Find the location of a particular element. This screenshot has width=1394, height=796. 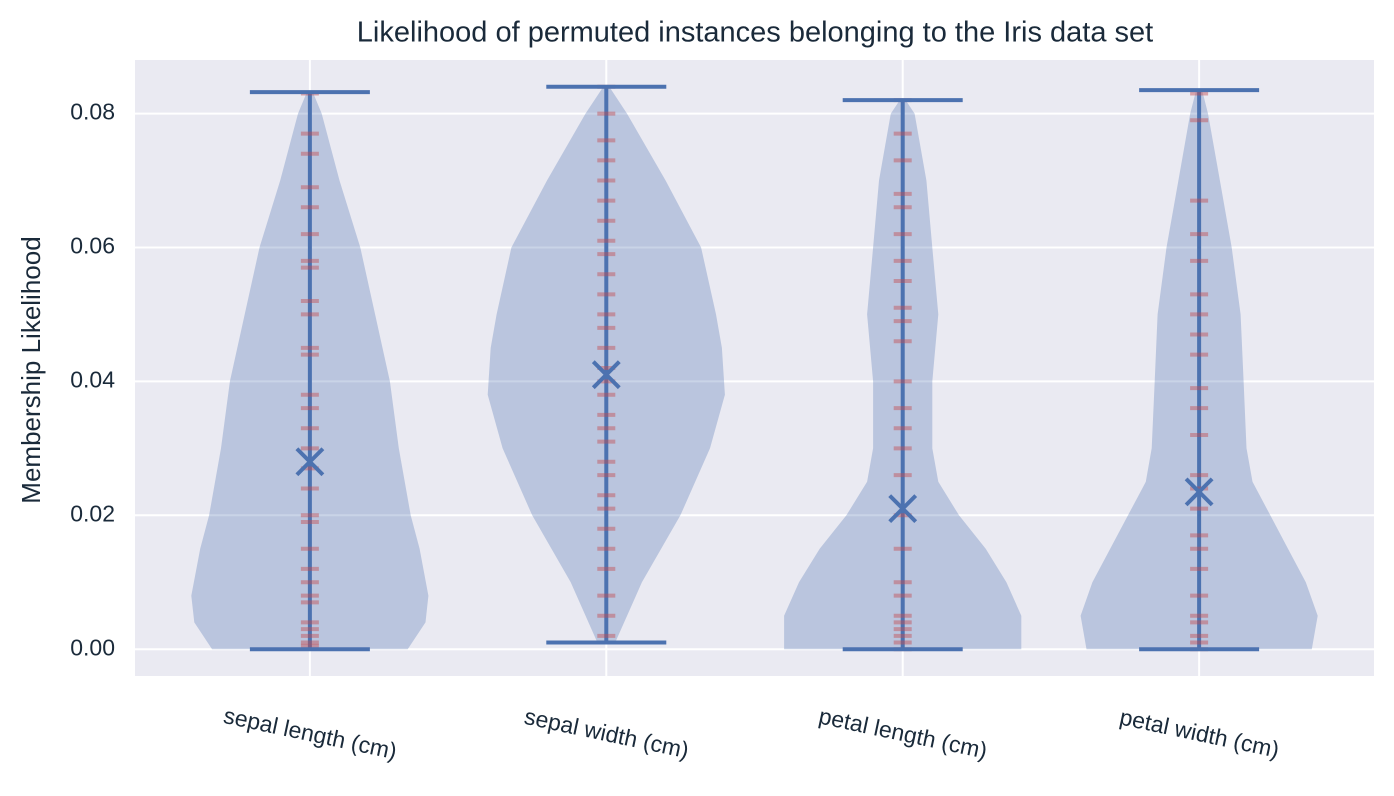

y-tick-label: 0.06 is located at coordinates (92, 246).